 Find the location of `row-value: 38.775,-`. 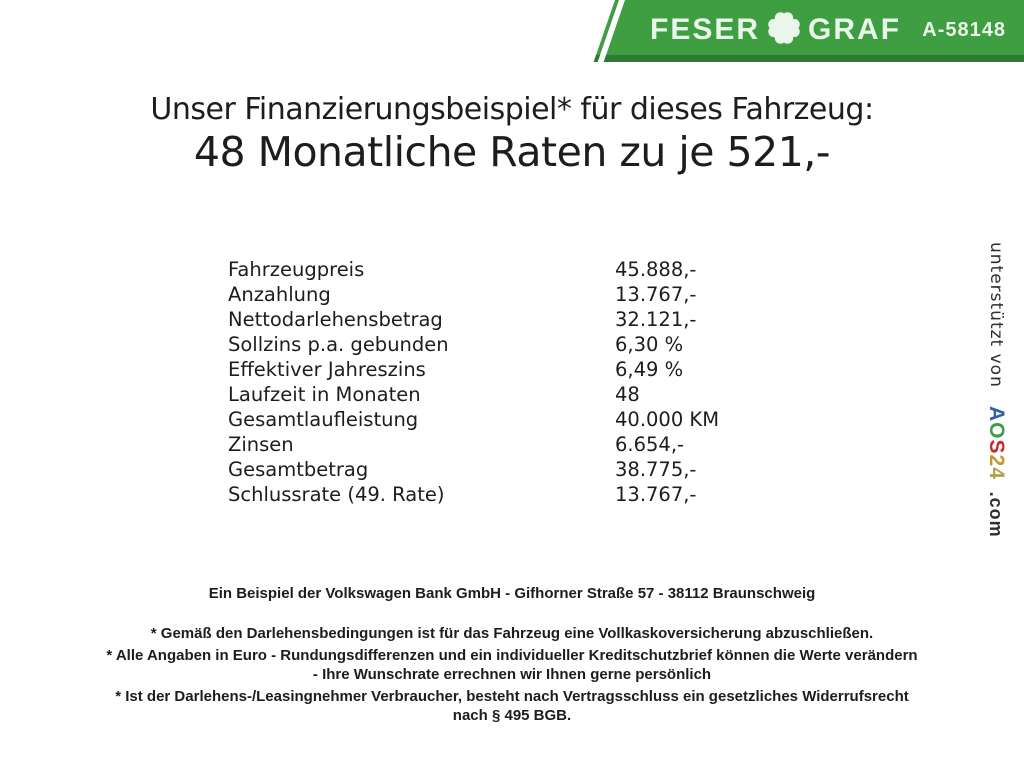

row-value: 38.775,- is located at coordinates (656, 469).